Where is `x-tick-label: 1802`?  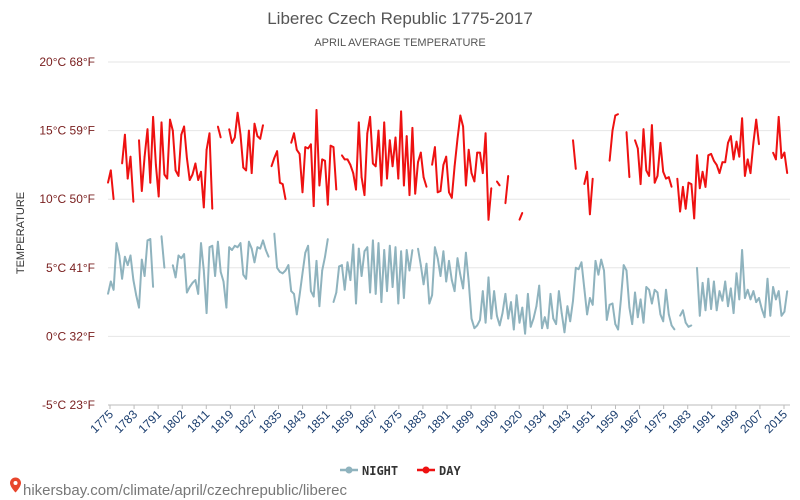
x-tick-label: 1802 is located at coordinates (174, 421).